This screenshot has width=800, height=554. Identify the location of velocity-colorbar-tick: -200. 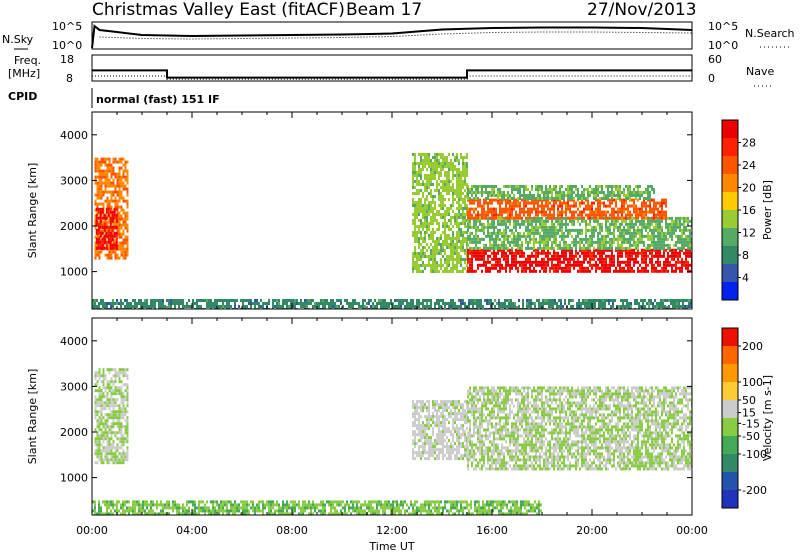
(754, 490).